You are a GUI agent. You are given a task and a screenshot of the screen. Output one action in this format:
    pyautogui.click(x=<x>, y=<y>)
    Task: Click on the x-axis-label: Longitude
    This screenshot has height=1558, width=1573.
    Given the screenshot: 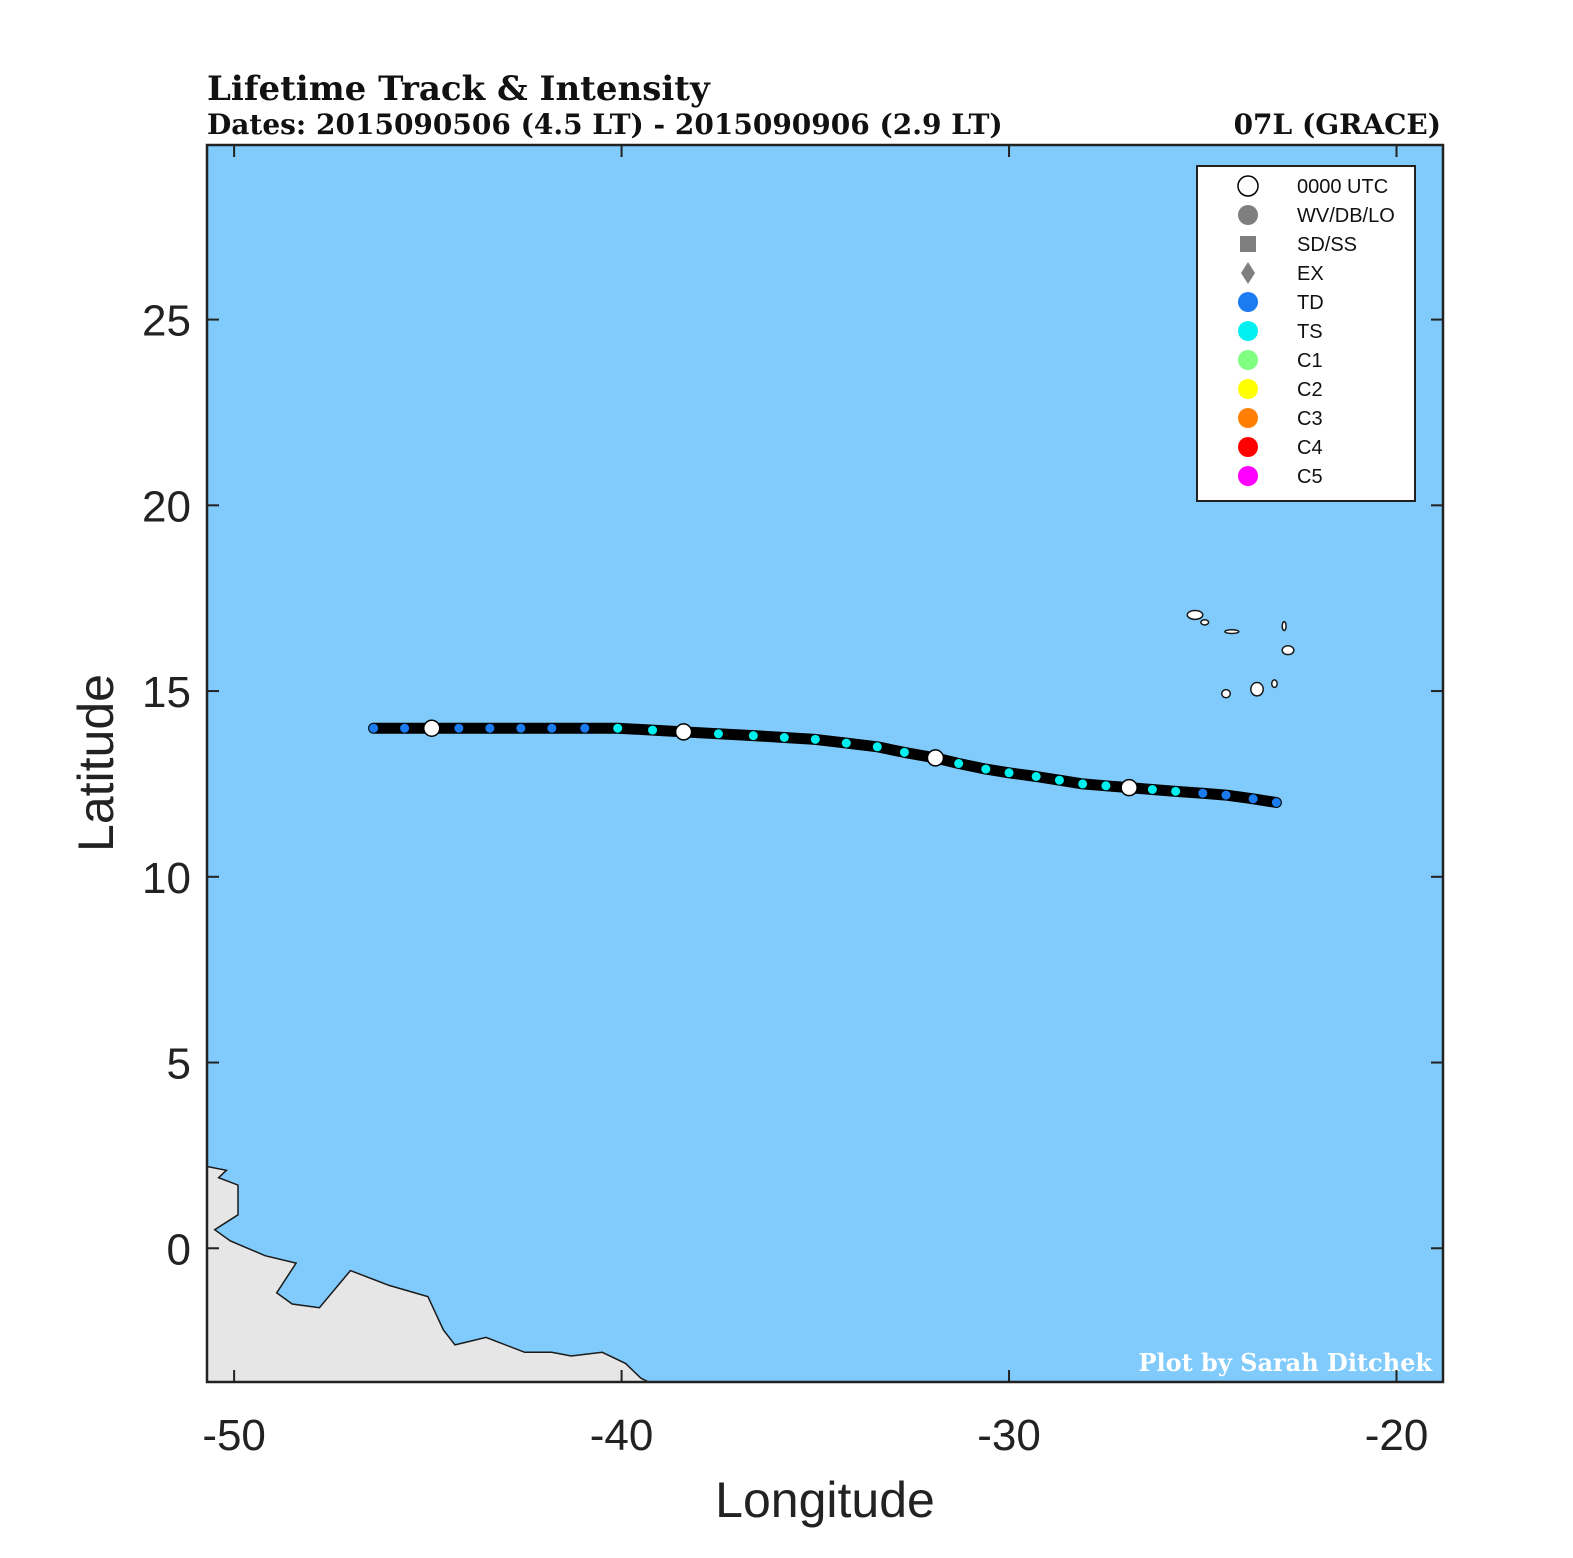 What is the action you would take?
    pyautogui.click(x=825, y=1500)
    